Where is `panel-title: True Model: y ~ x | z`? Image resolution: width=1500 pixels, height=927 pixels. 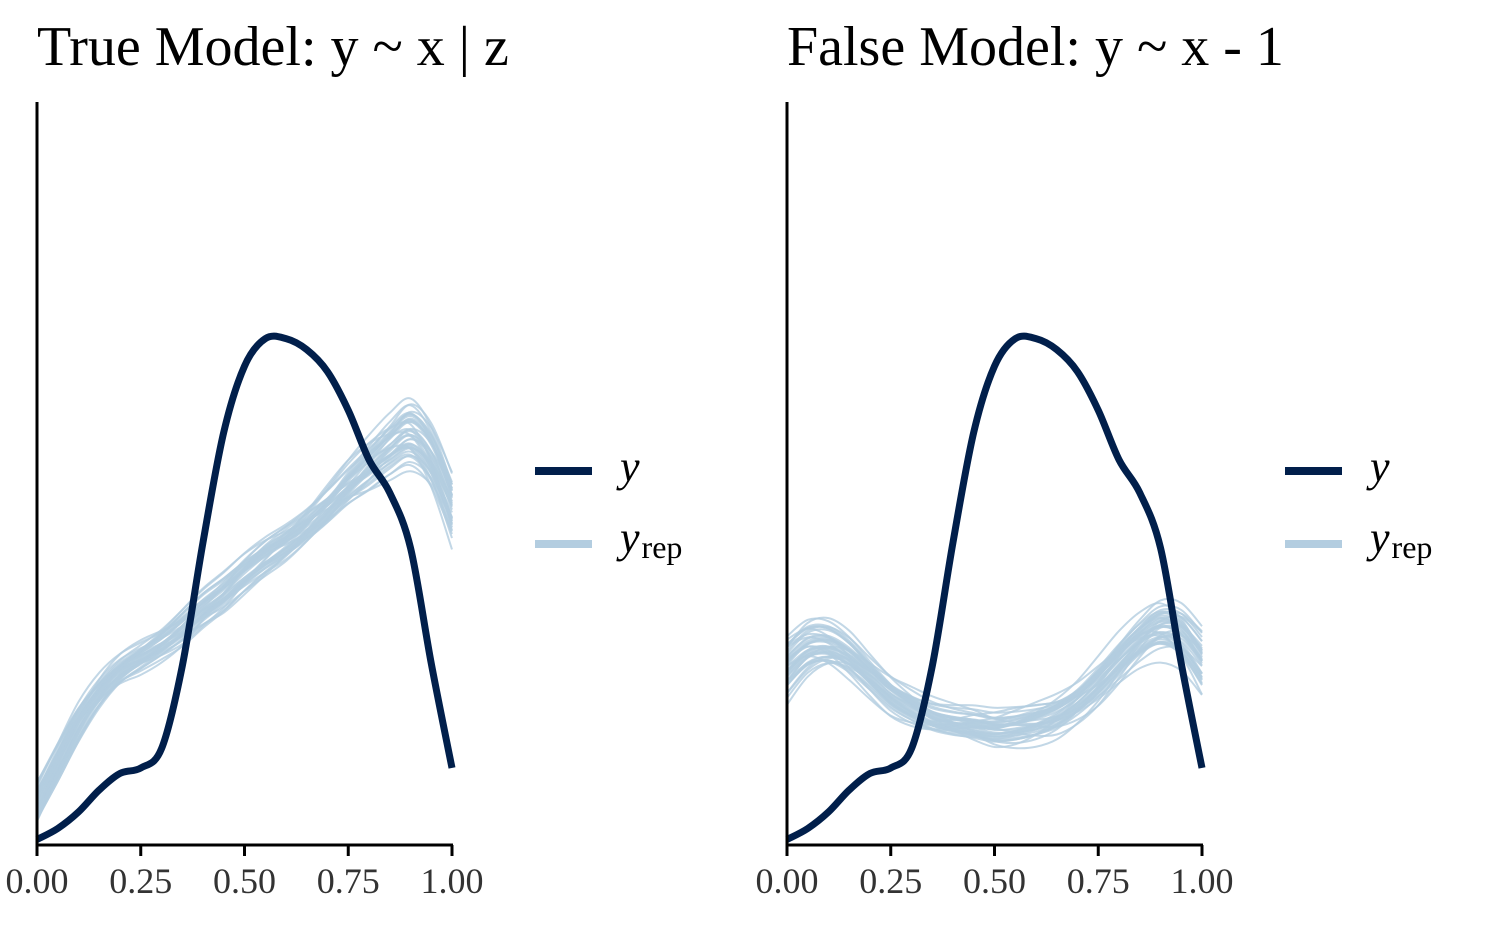 panel-title: True Model: y ~ x | z is located at coordinates (273, 47).